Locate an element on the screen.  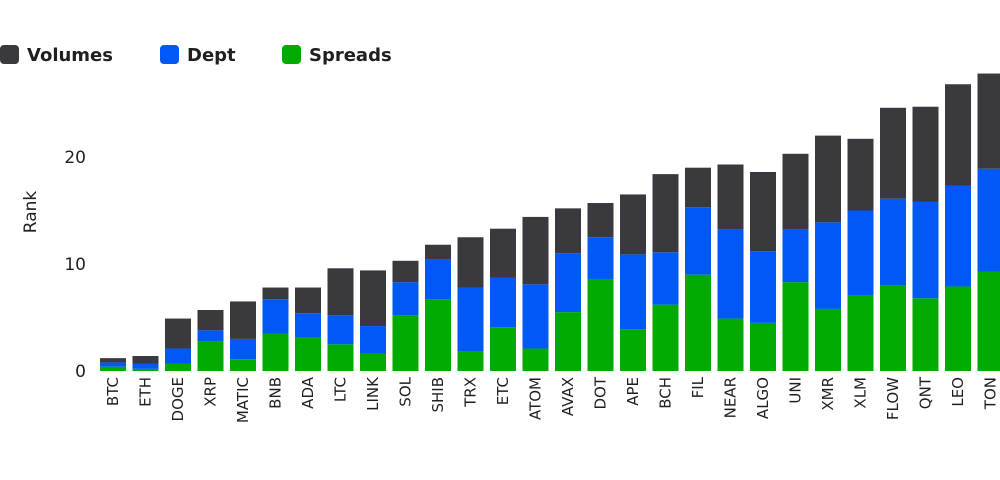
x-tick-label-algo: ALGO is located at coordinates (763, 398).